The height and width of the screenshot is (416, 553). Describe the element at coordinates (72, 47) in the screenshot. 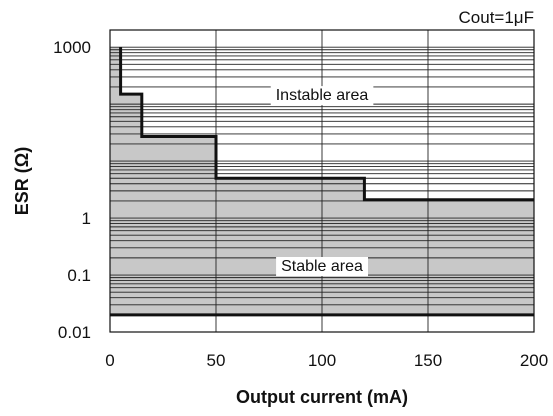

I see `y-tick-label: 1000` at that location.